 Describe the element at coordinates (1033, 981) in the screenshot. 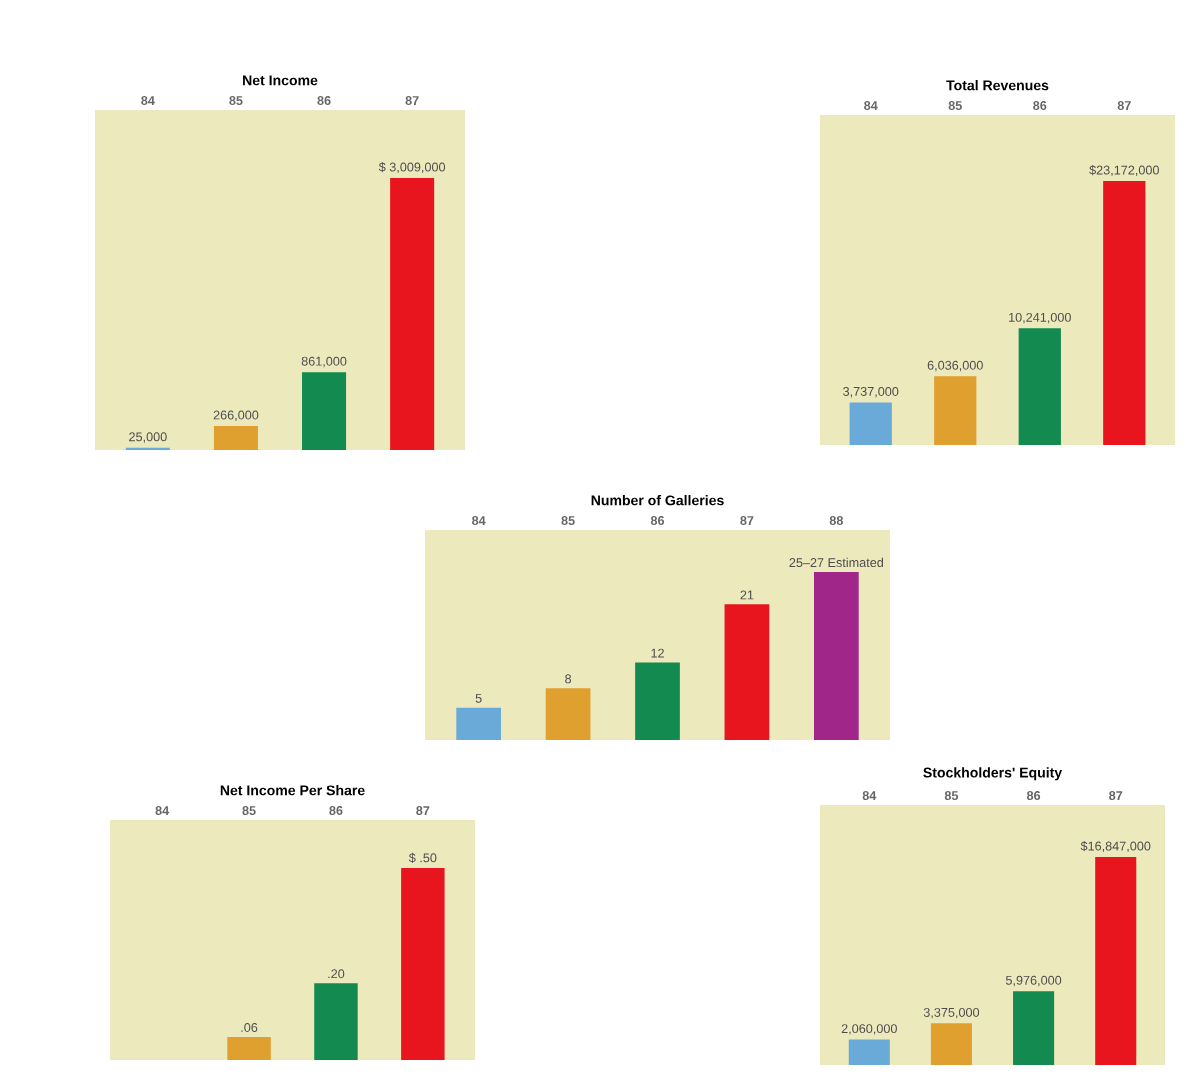

I see `data-label: 5,976,000` at that location.